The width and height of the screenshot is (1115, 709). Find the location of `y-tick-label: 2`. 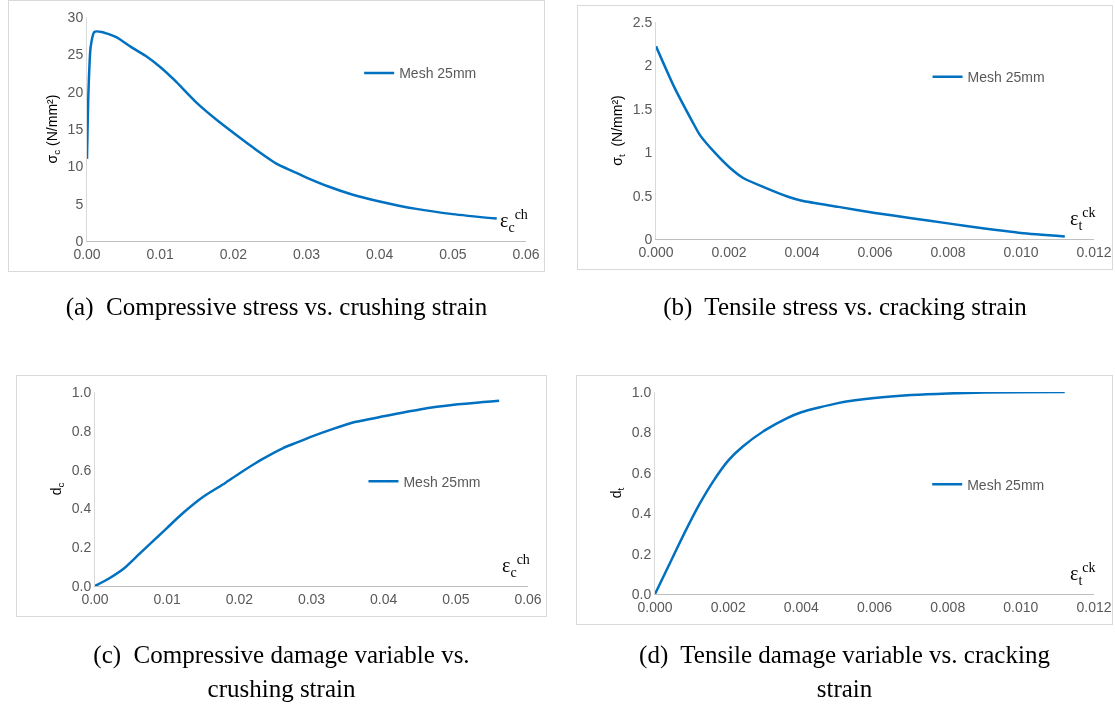

y-tick-label: 2 is located at coordinates (648, 65).